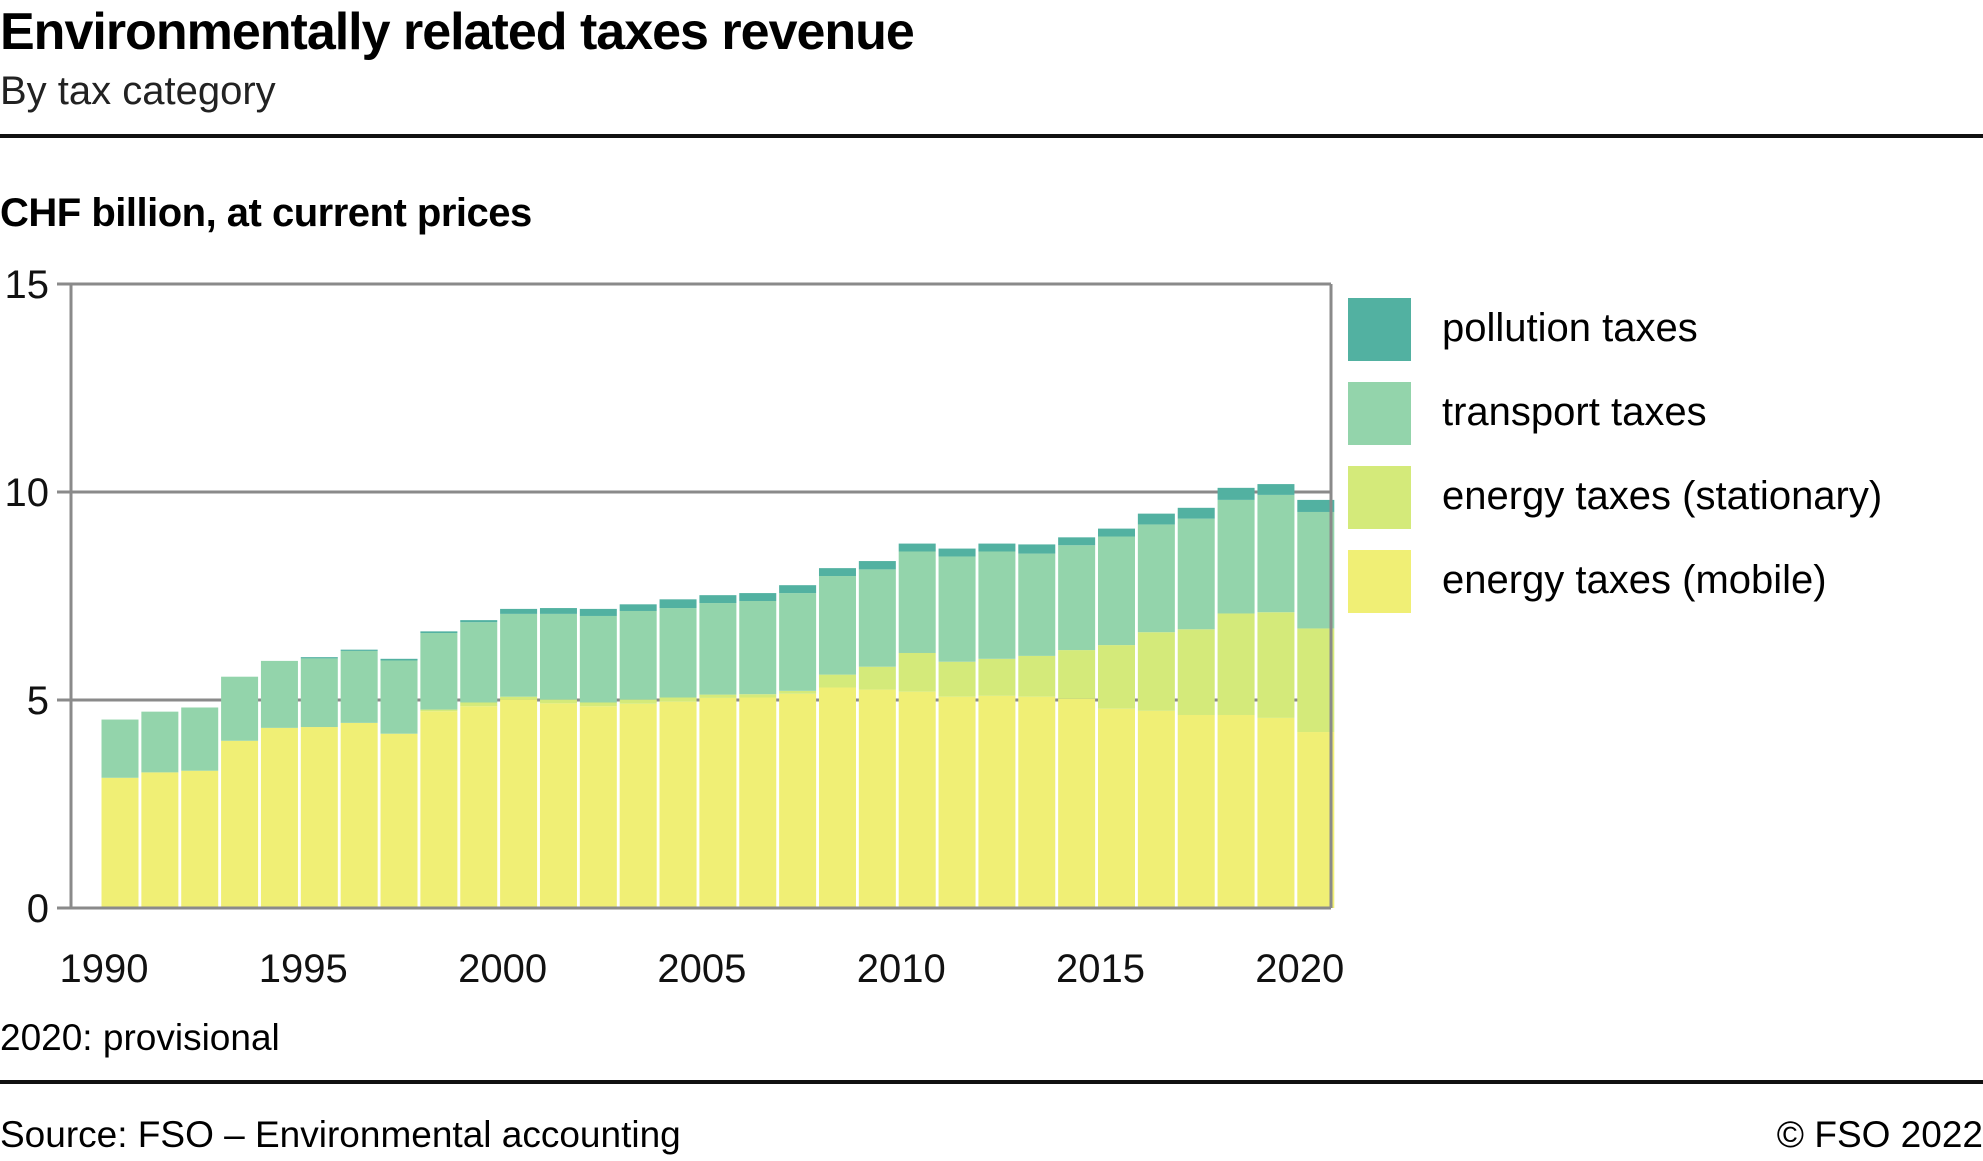 This screenshot has width=1983, height=1161. I want to click on y-tick-label: 0, so click(38, 909).